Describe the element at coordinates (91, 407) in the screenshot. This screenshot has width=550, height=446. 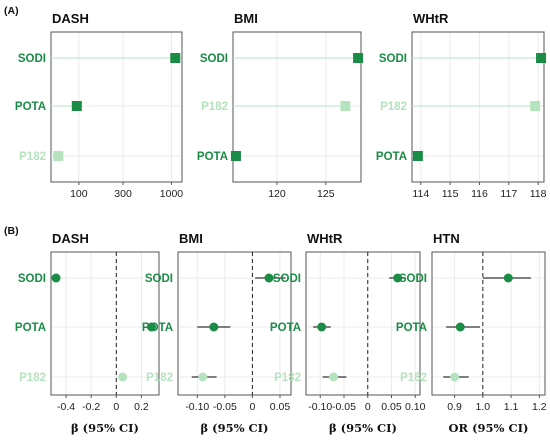
I see `x-tick-label: -0.2` at that location.